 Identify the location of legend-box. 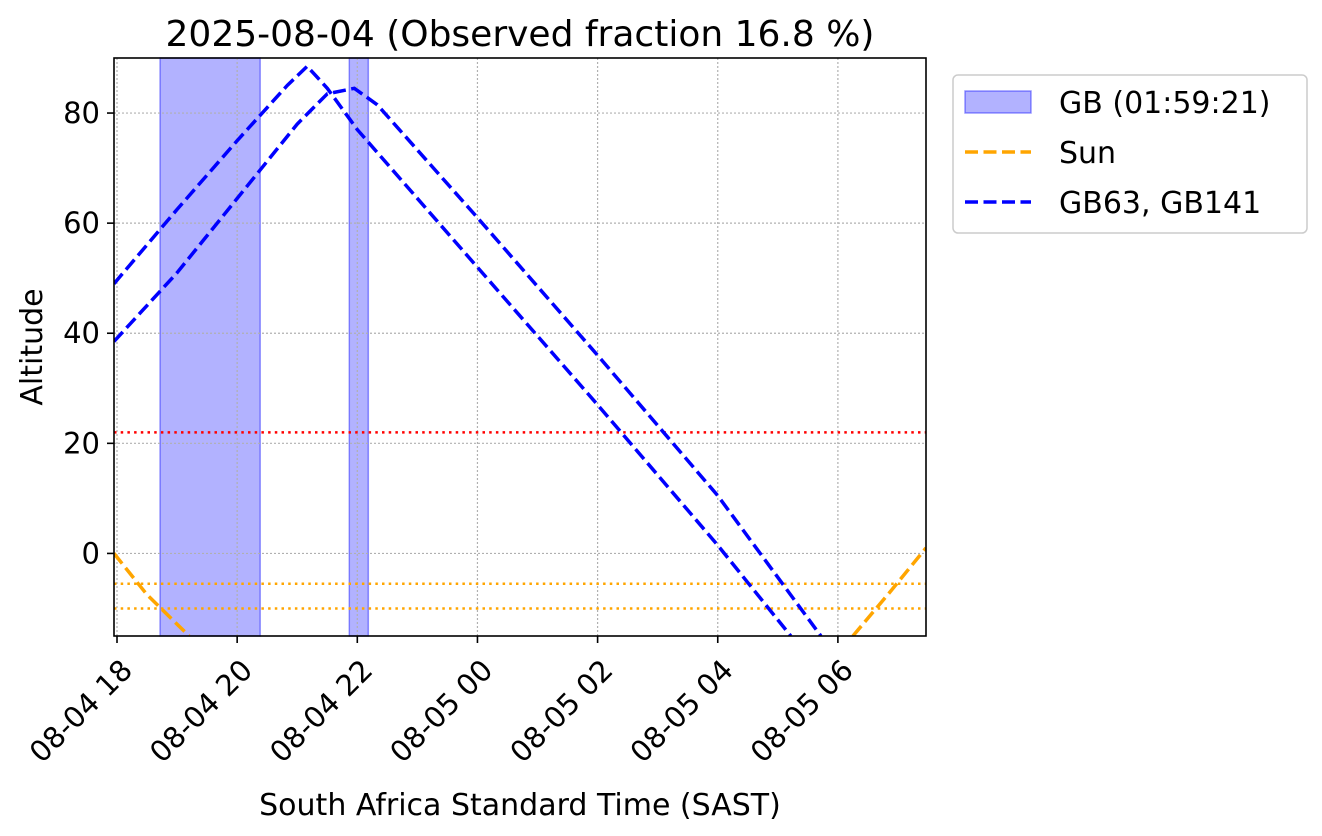
(1130, 154).